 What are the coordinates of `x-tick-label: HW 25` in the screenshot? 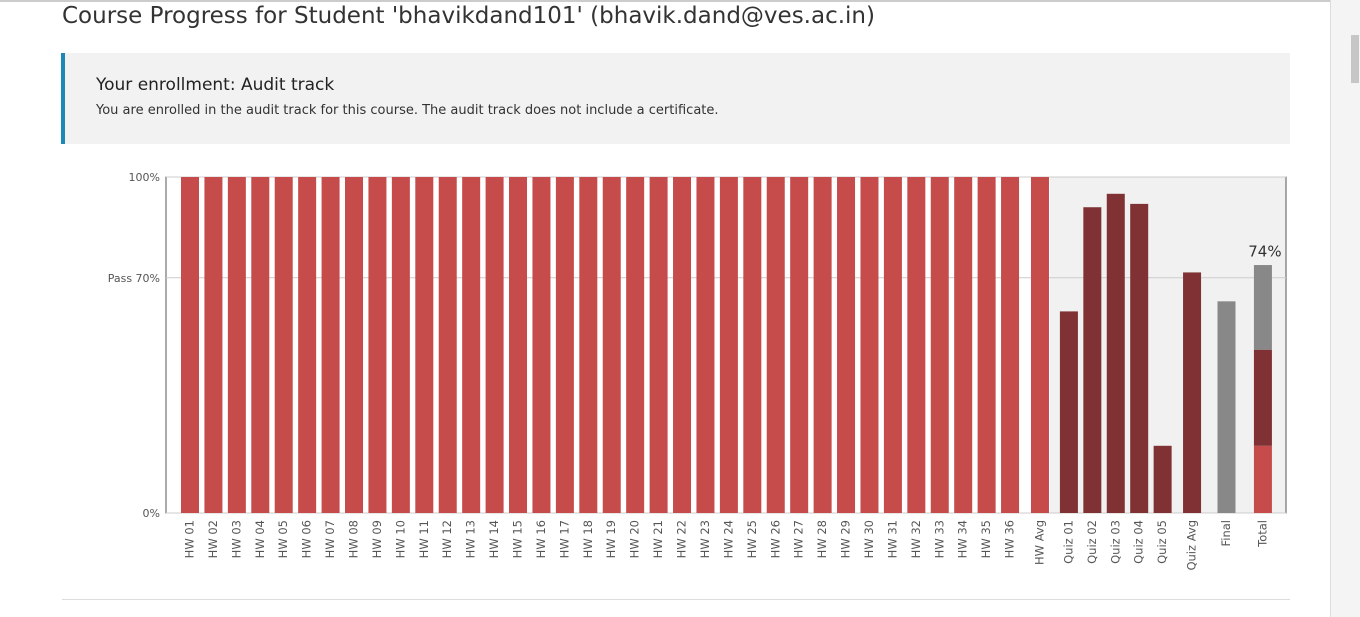 It's located at (752, 539).